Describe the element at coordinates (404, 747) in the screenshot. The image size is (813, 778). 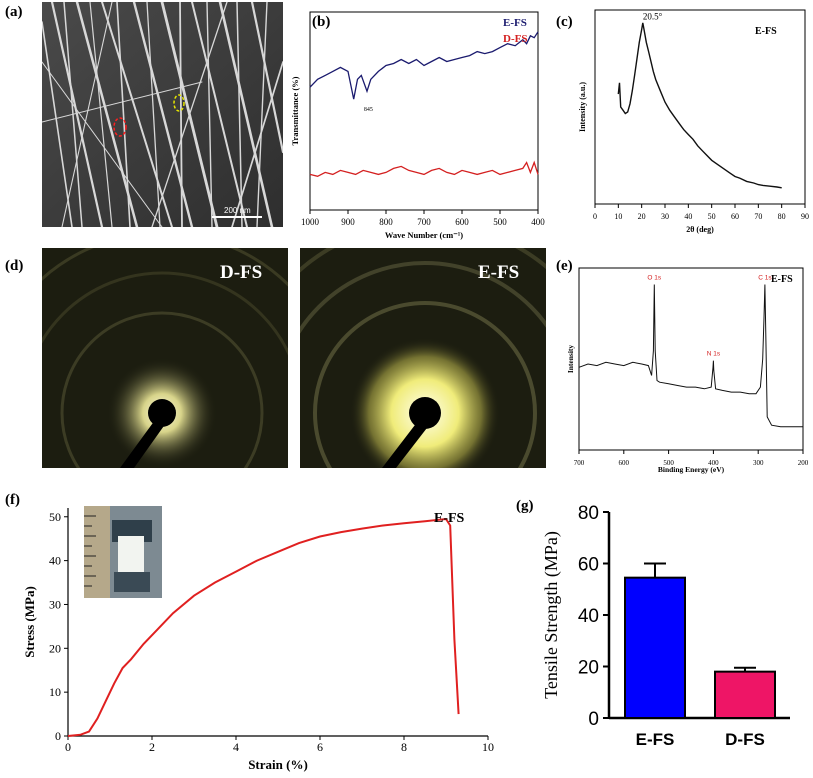
I see `x-tick-label: 8` at that location.